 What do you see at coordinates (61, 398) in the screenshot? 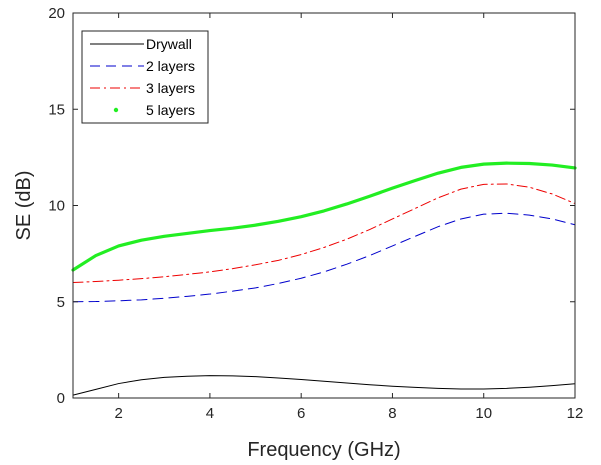
I see `y-tick-label: 0` at bounding box center [61, 398].